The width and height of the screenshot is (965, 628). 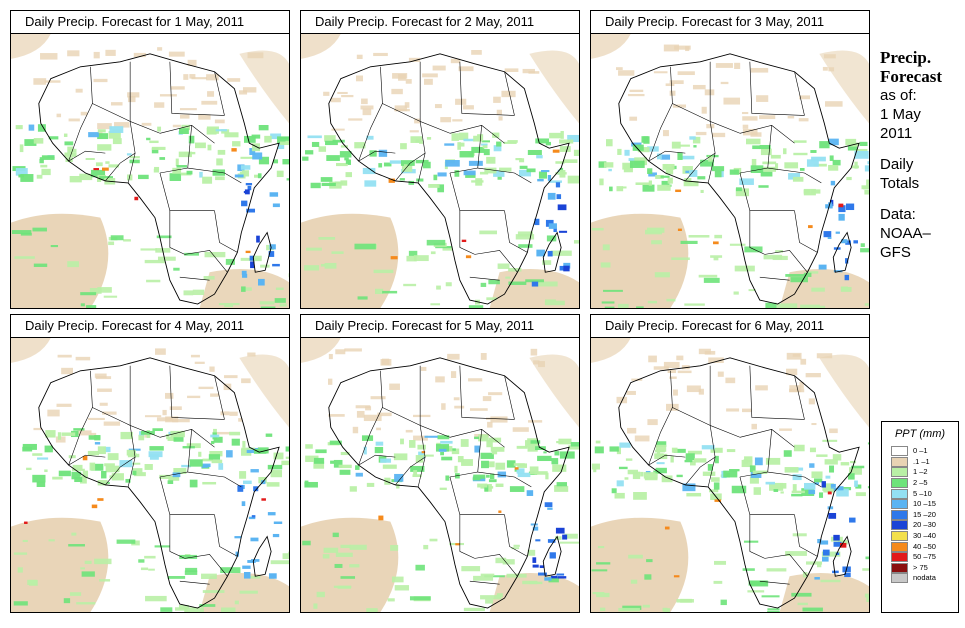 What do you see at coordinates (150, 22) in the screenshot?
I see `panel-title-1: Daily Precip. Forecast for 1 May, 2011` at bounding box center [150, 22].